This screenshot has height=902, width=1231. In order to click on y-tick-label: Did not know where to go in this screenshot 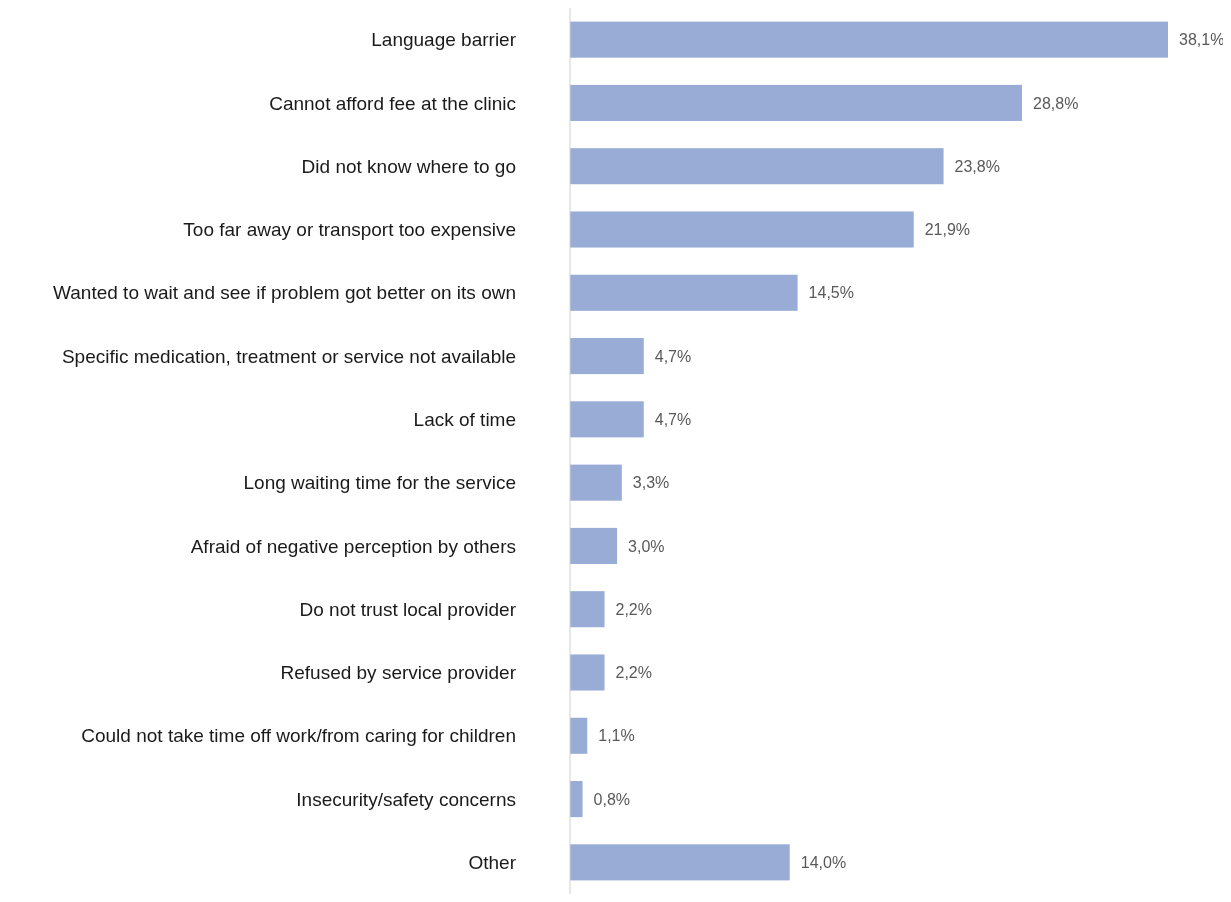, I will do `click(408, 166)`.